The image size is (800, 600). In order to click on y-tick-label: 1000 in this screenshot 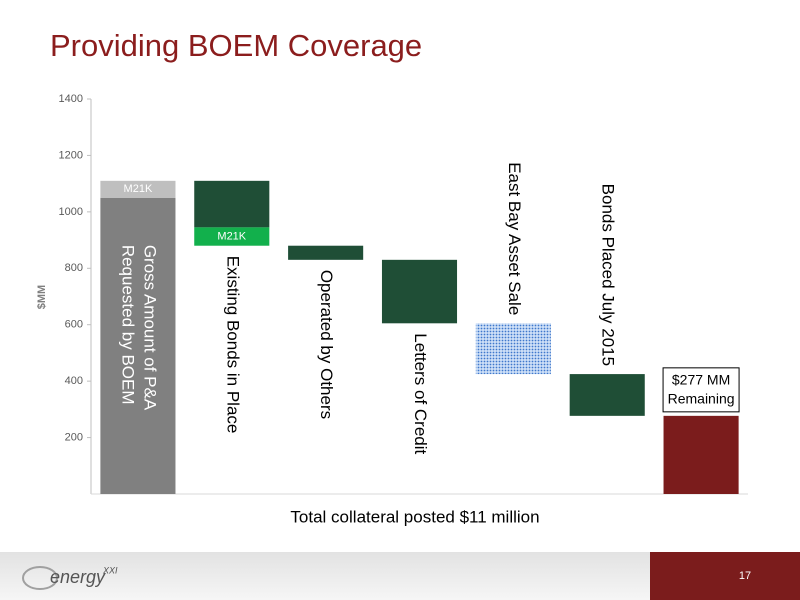, I will do `click(71, 212)`.